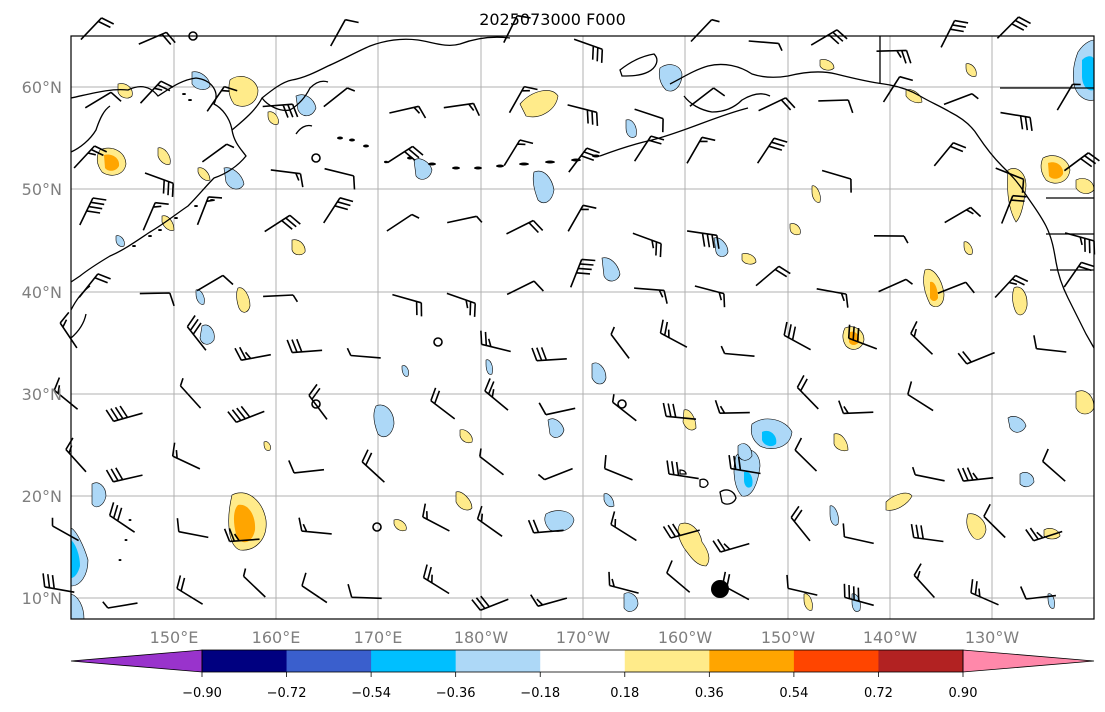 The height and width of the screenshot is (712, 1105). I want to click on lon-label: 130°W, so click(992, 637).